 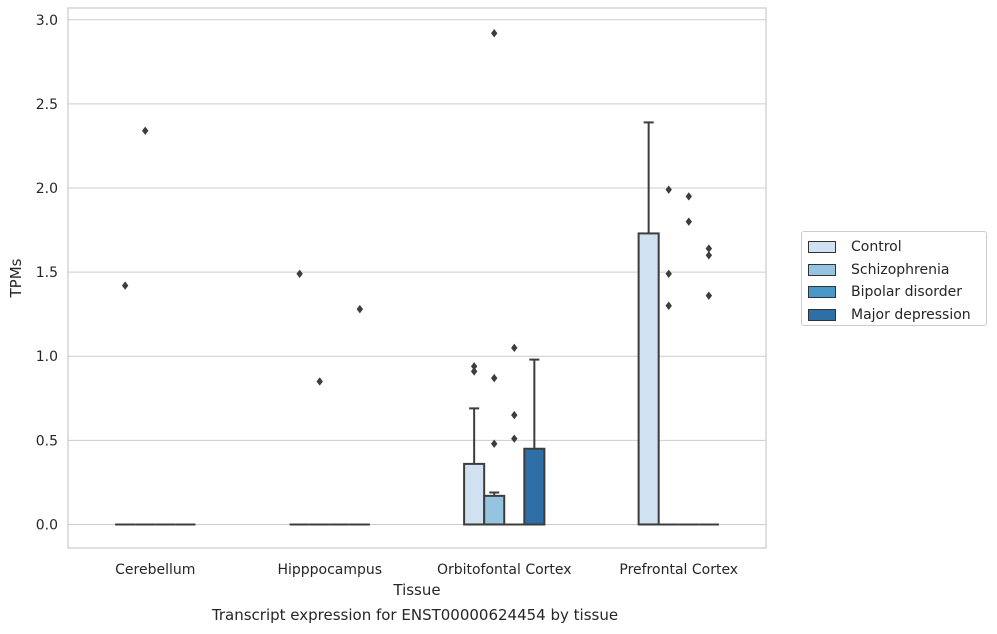 What do you see at coordinates (678, 570) in the screenshot?
I see `x-tick-label: Prefrontal Cortex` at bounding box center [678, 570].